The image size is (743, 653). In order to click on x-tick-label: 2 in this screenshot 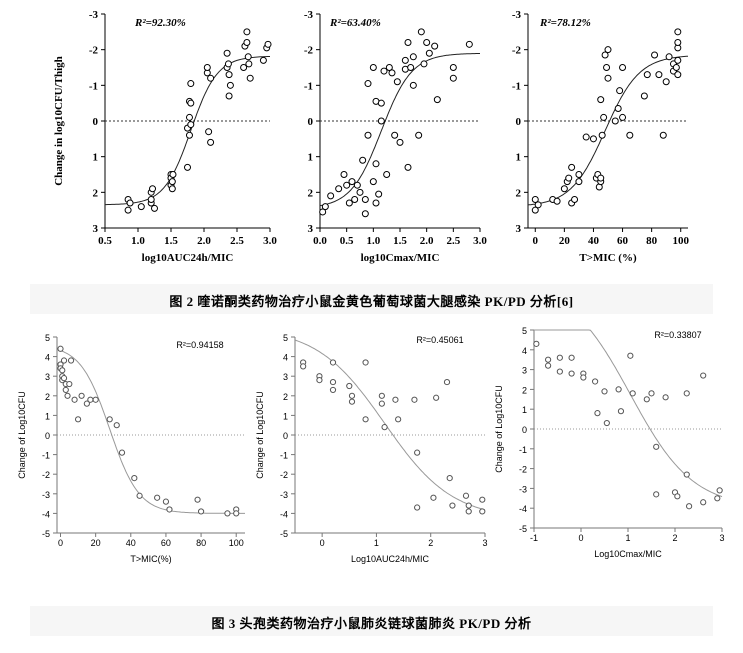, I will do `click(674, 538)`.